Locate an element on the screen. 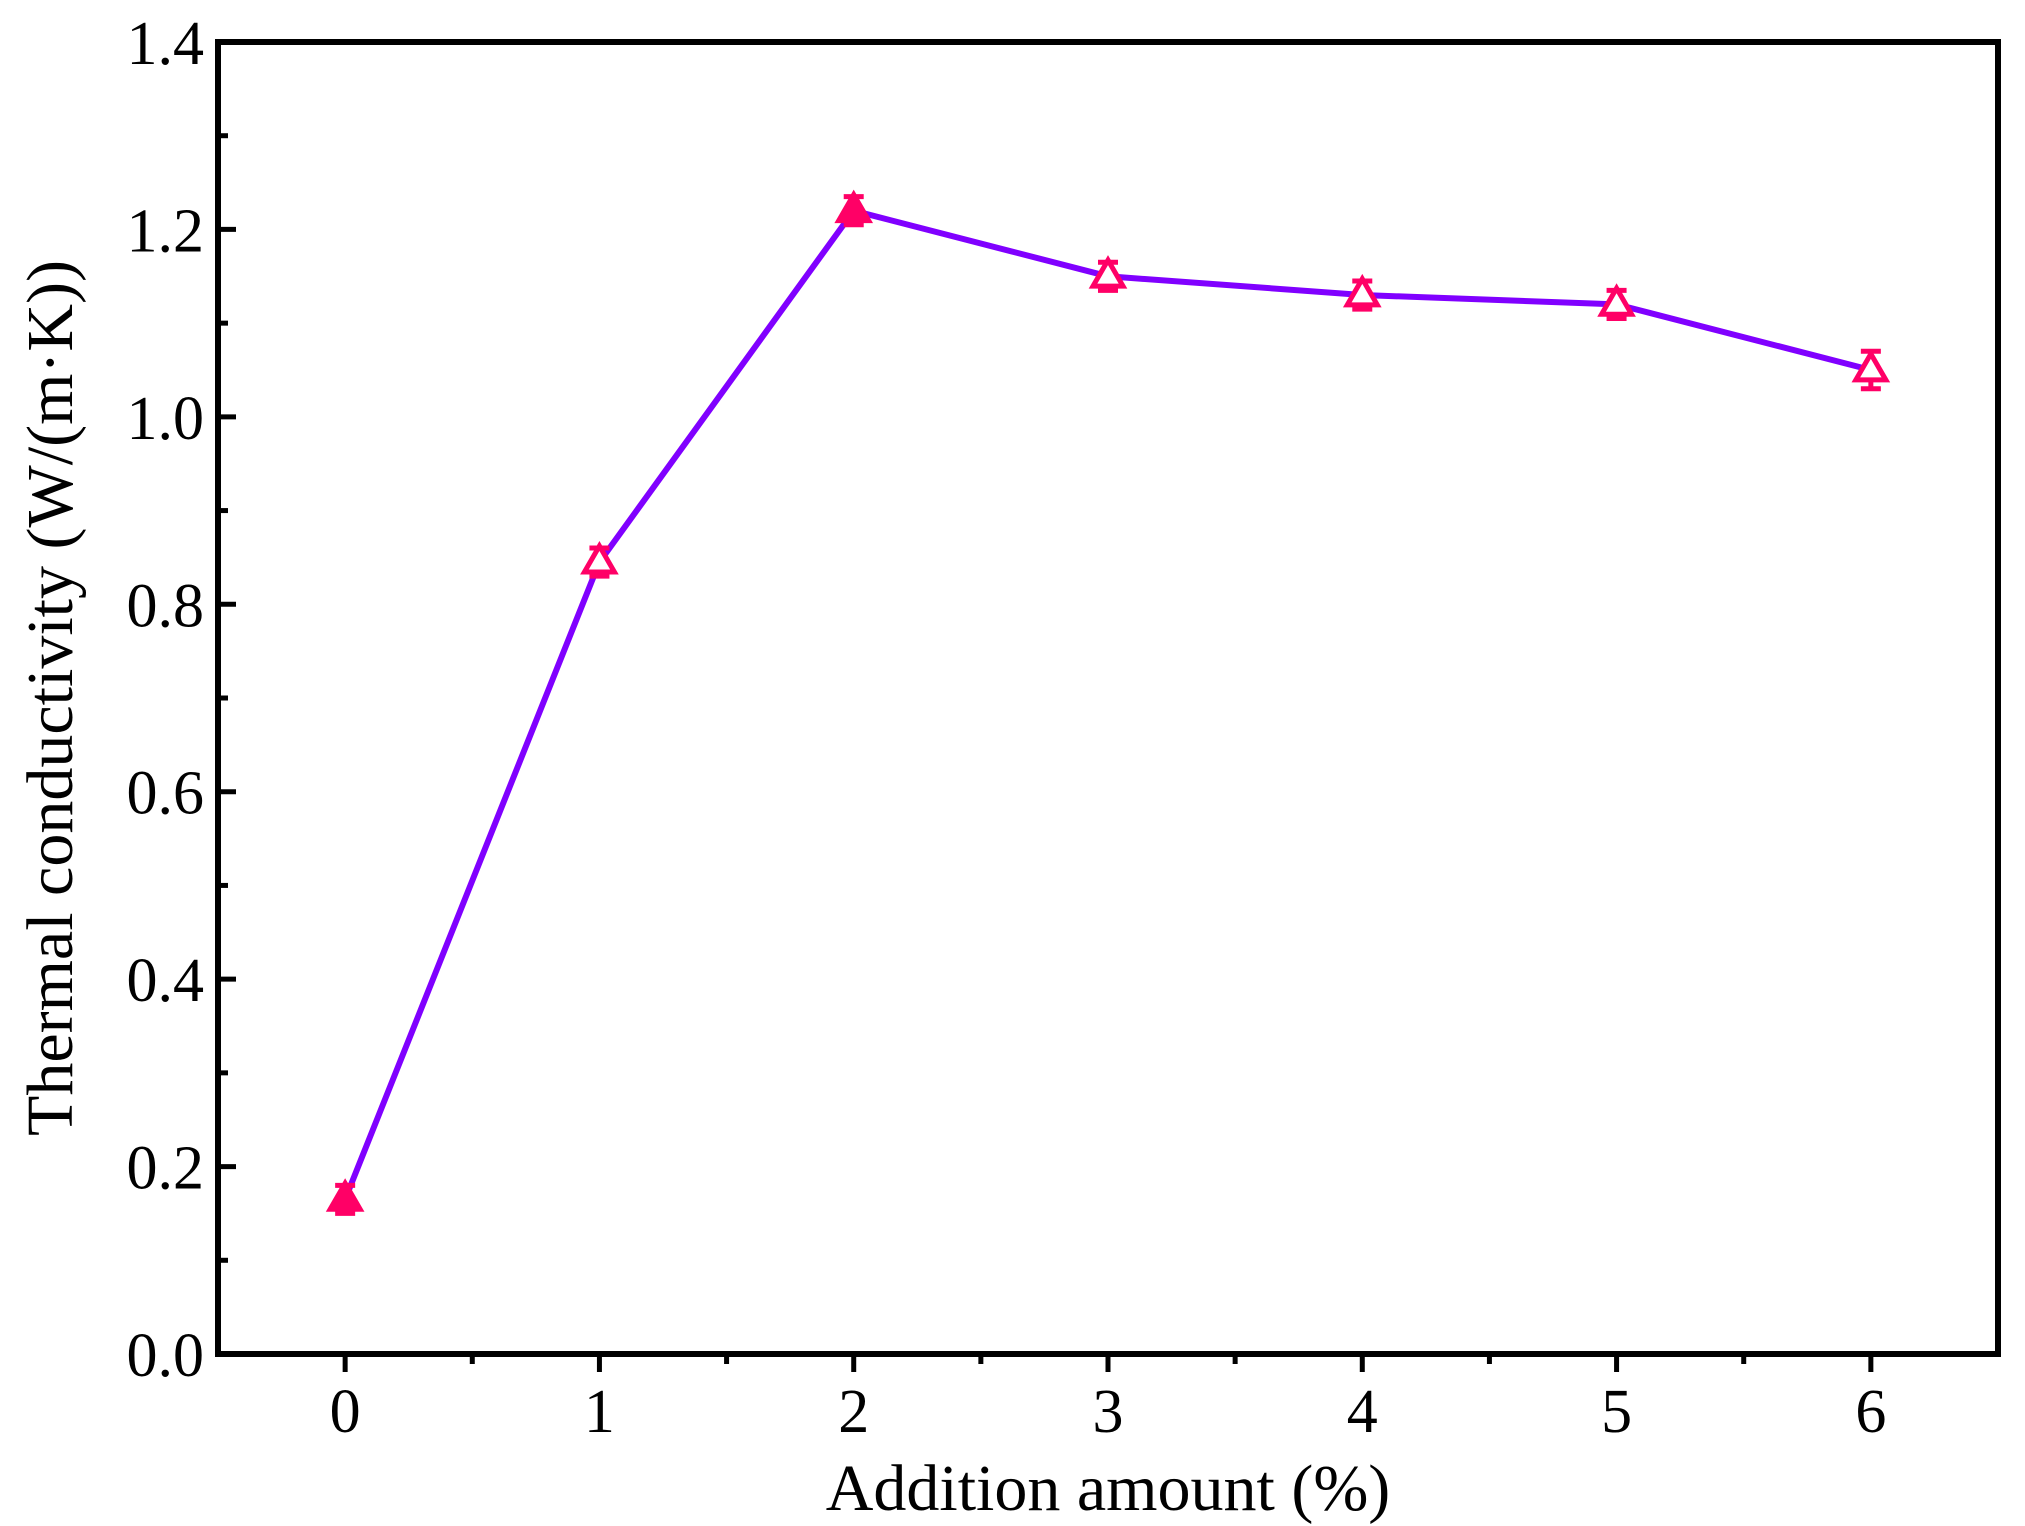  y-tick-label: 1.2 is located at coordinates (166, 231).